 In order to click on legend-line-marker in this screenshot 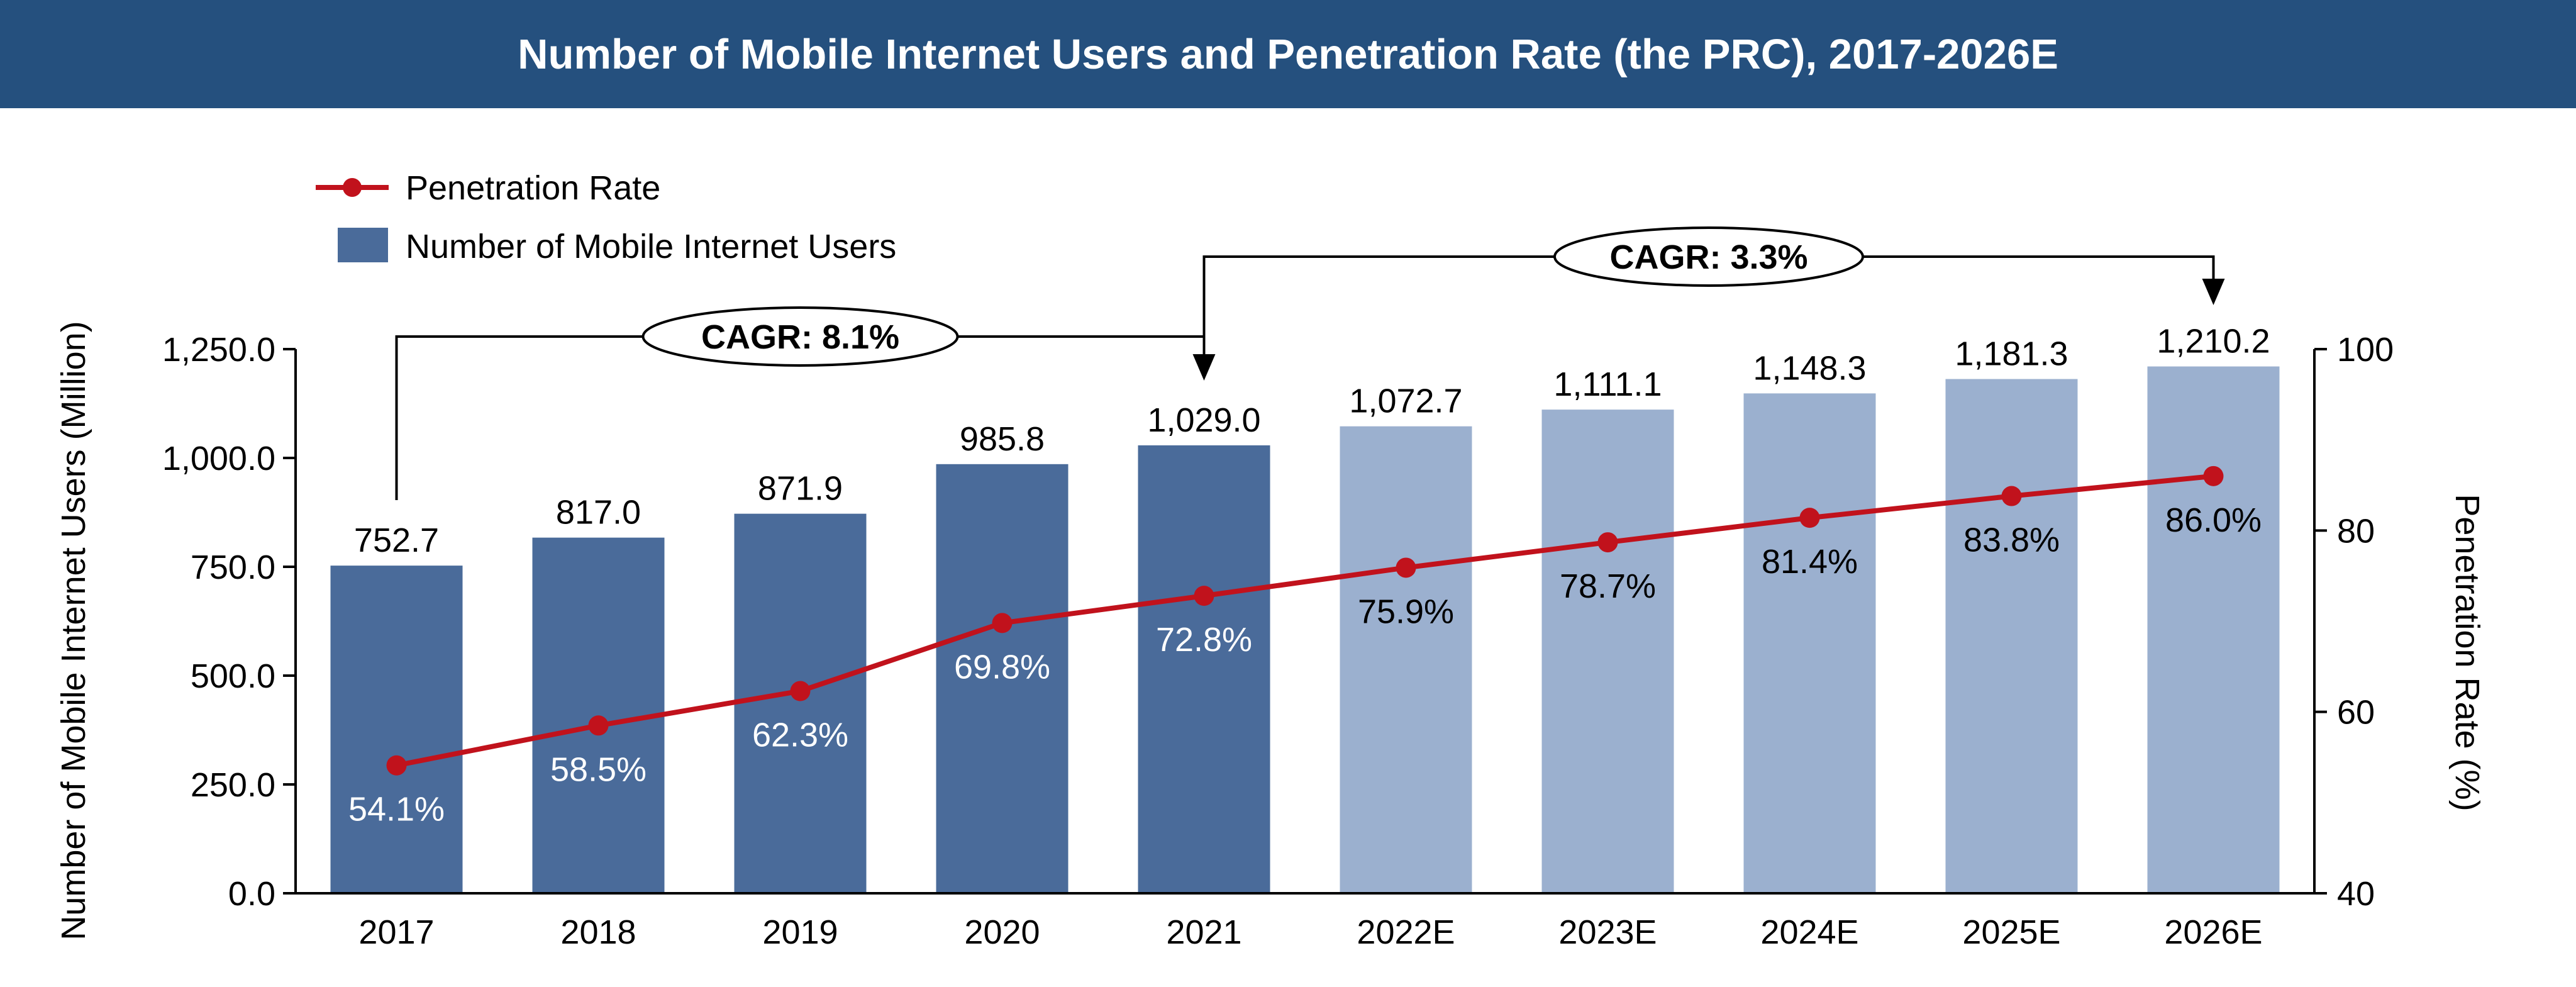, I will do `click(352, 187)`.